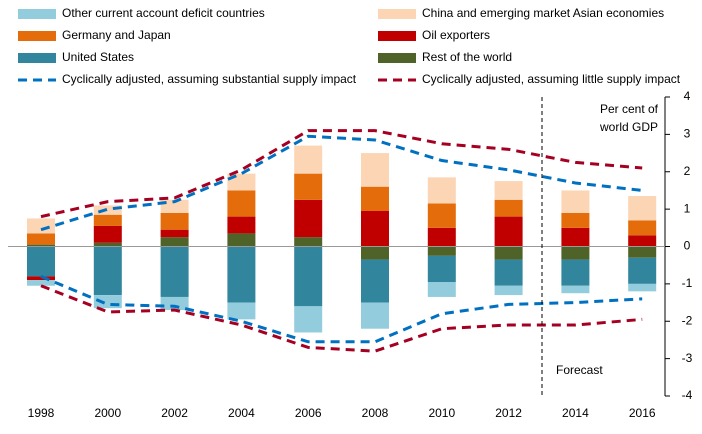  I want to click on x-tick-label: 2016, so click(642, 413).